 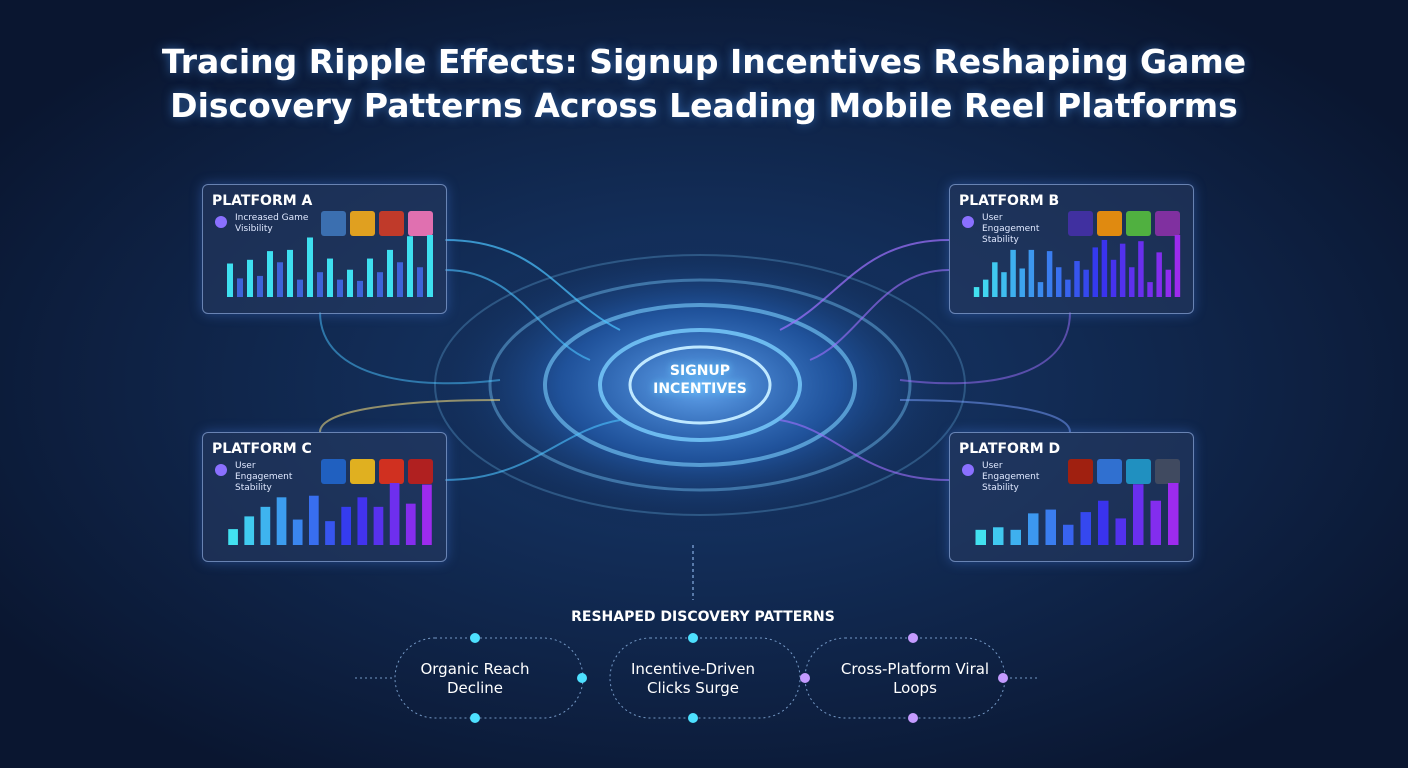 I want to click on platform-name: PLATFORM D, so click(x=1010, y=449).